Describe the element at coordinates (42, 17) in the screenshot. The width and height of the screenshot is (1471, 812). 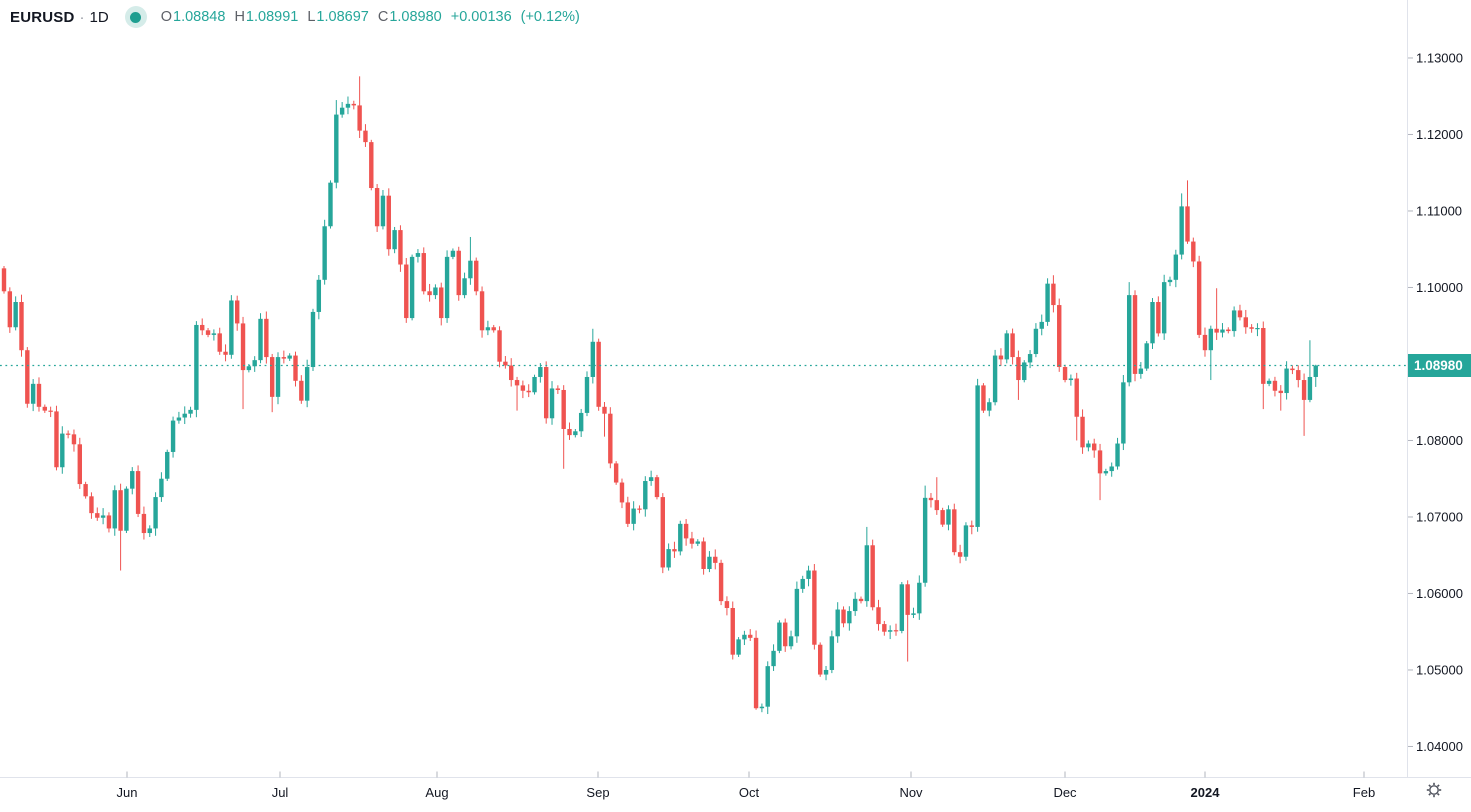
I see `symbol-name: EURUSD` at that location.